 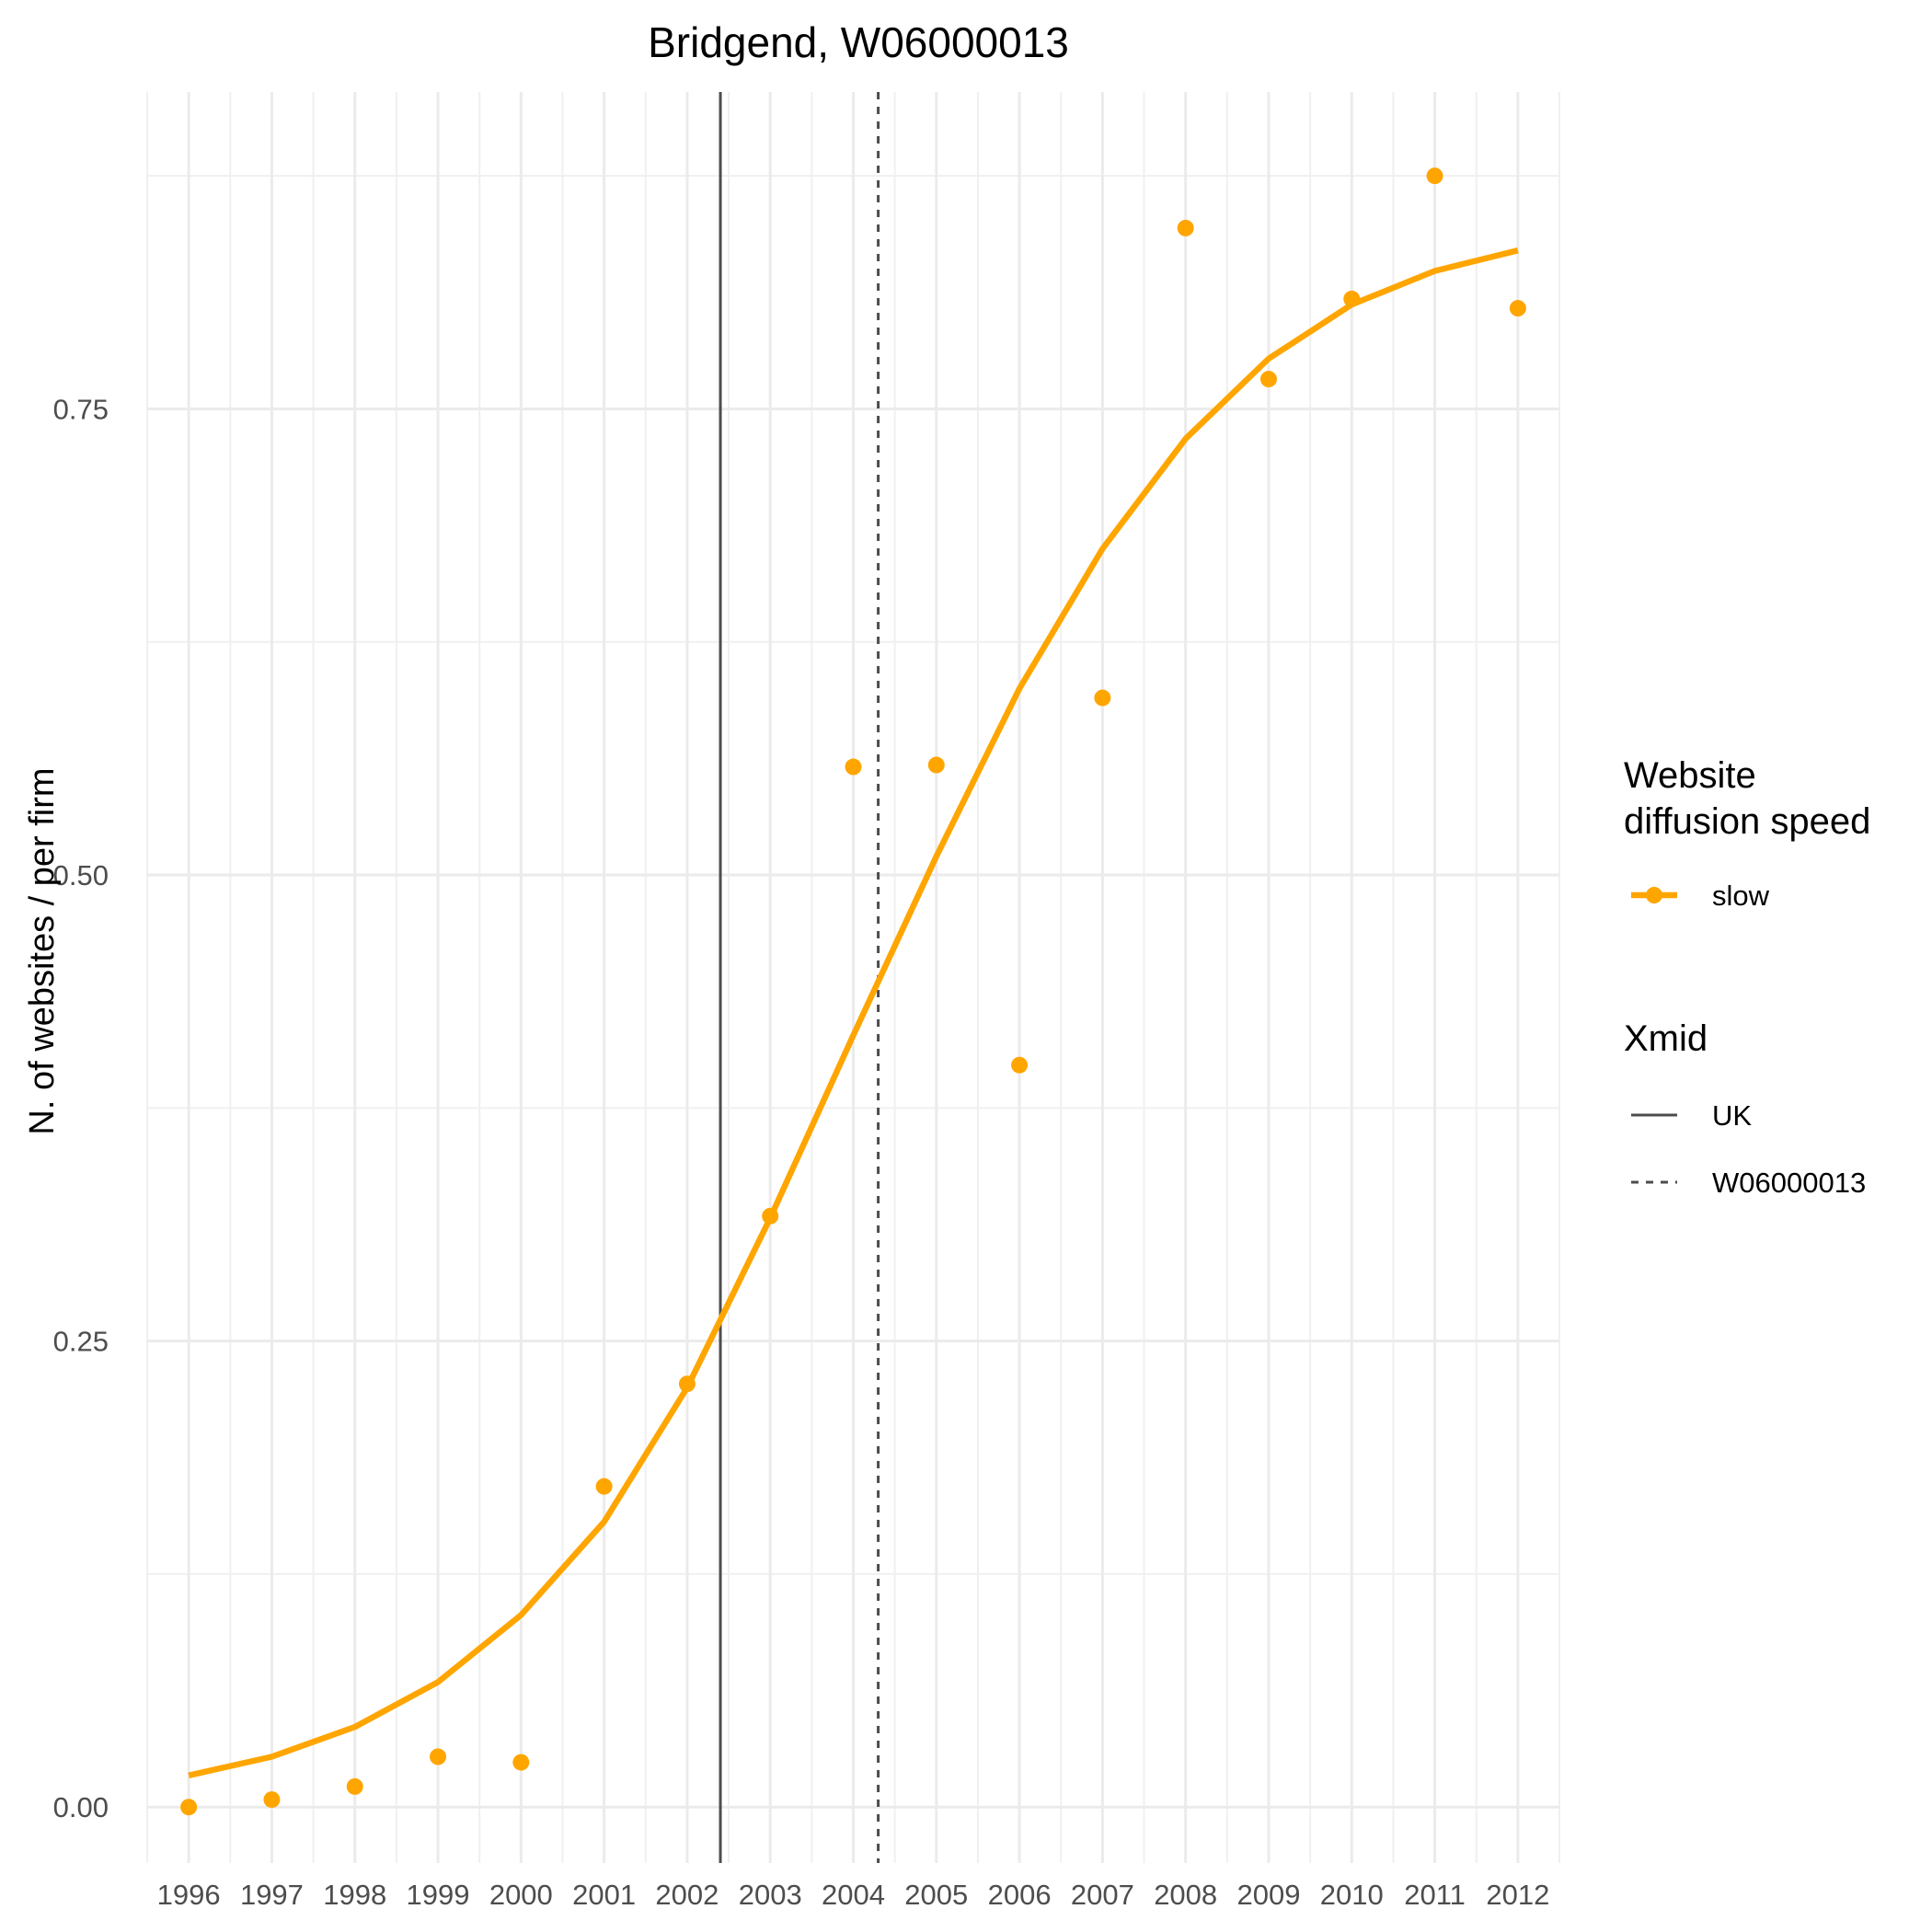 I want to click on x-tick-label: 1998, so click(x=354, y=1895).